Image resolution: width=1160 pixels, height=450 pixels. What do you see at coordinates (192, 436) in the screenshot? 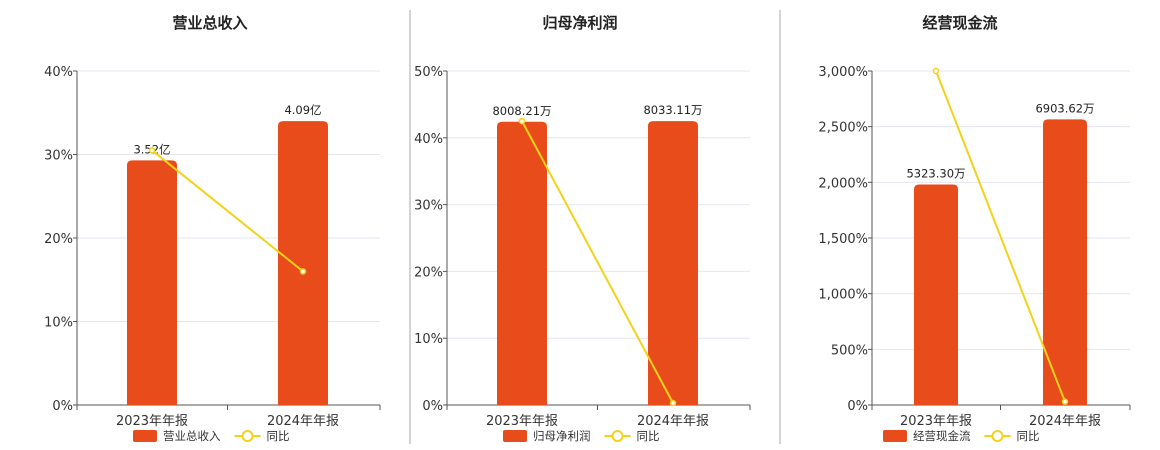
I see `legend-label: 营业总收入` at bounding box center [192, 436].